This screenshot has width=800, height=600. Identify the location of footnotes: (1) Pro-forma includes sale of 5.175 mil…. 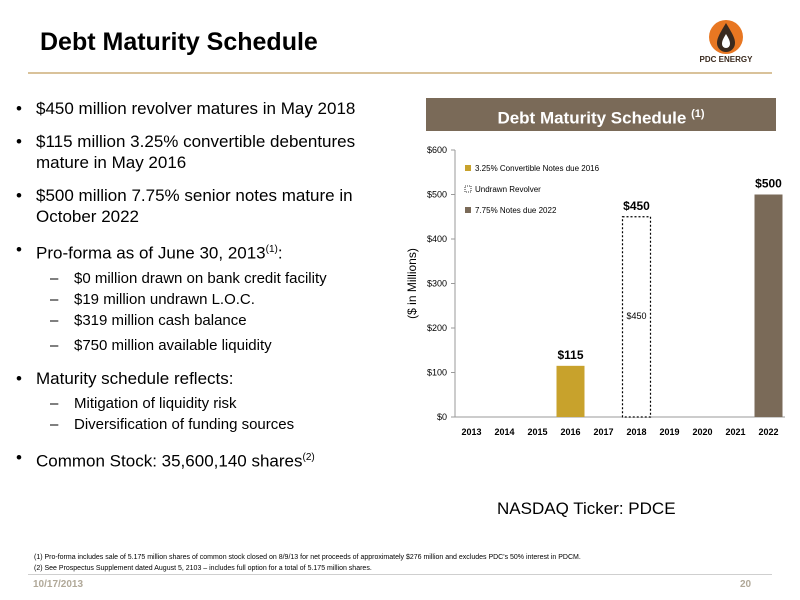
(307, 563).